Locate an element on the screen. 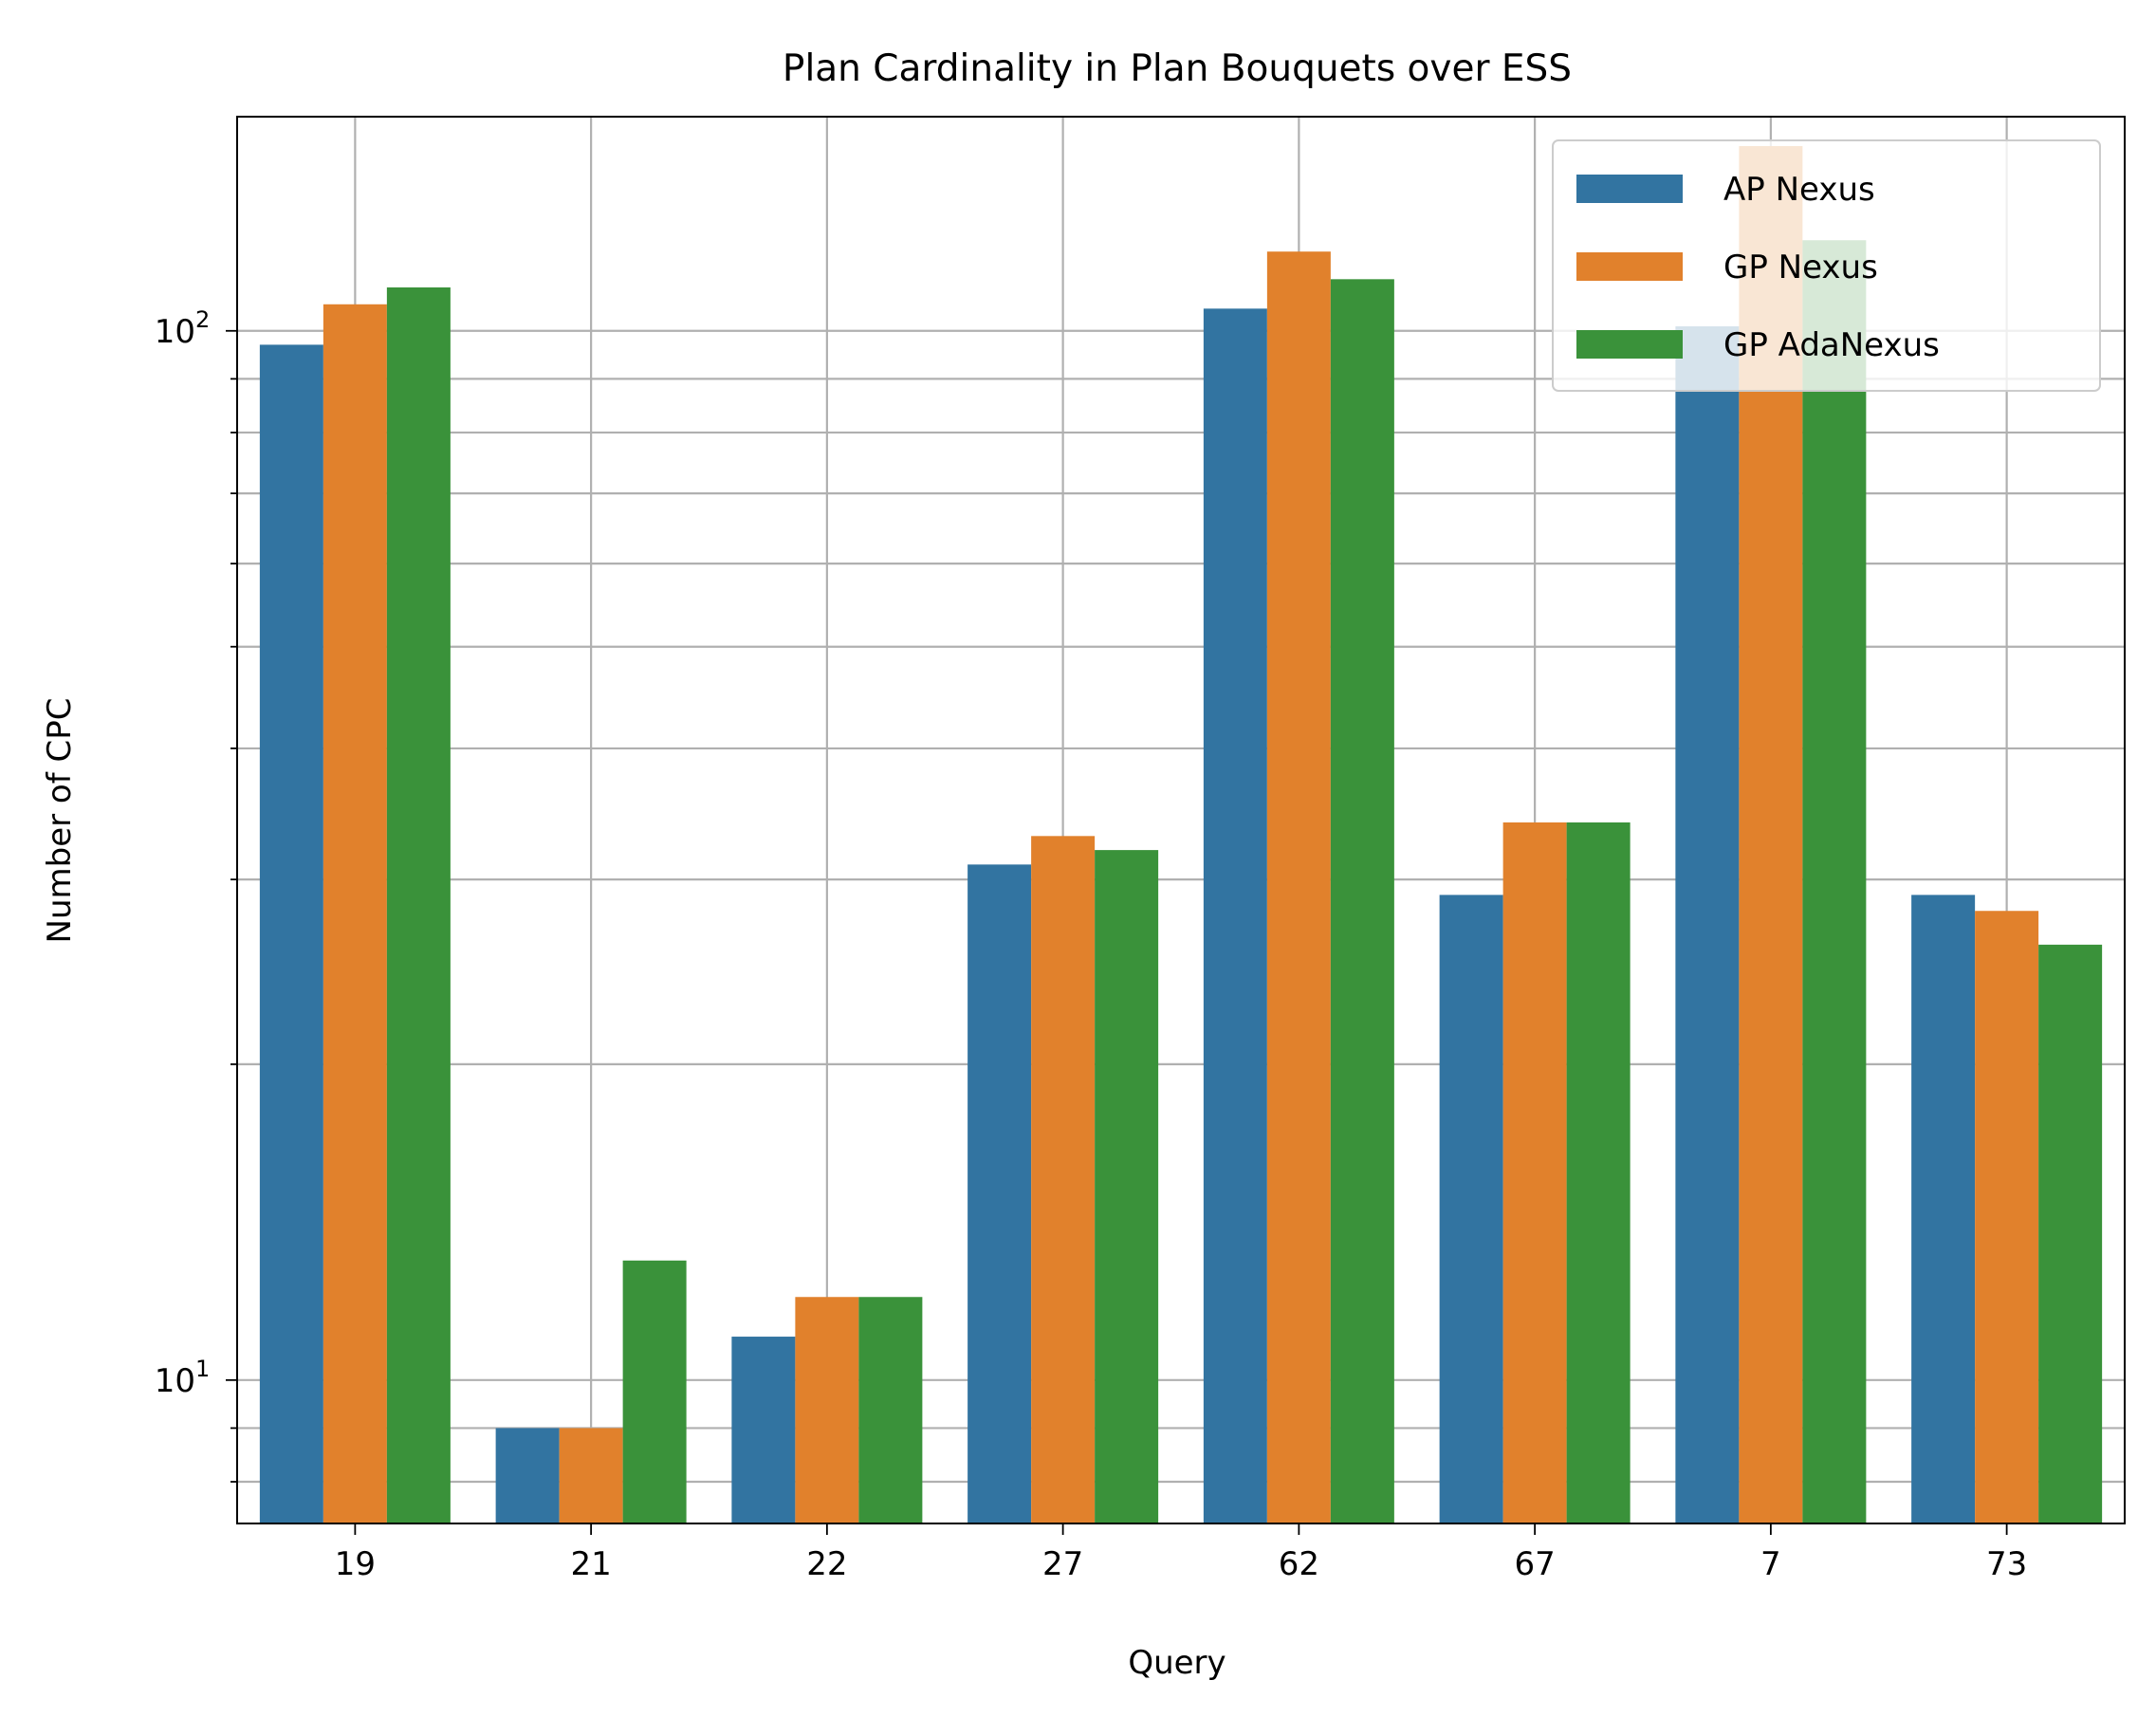 Image resolution: width=2156 pixels, height=1717 pixels. y-tick-label: 10 1 is located at coordinates (183, 1378).